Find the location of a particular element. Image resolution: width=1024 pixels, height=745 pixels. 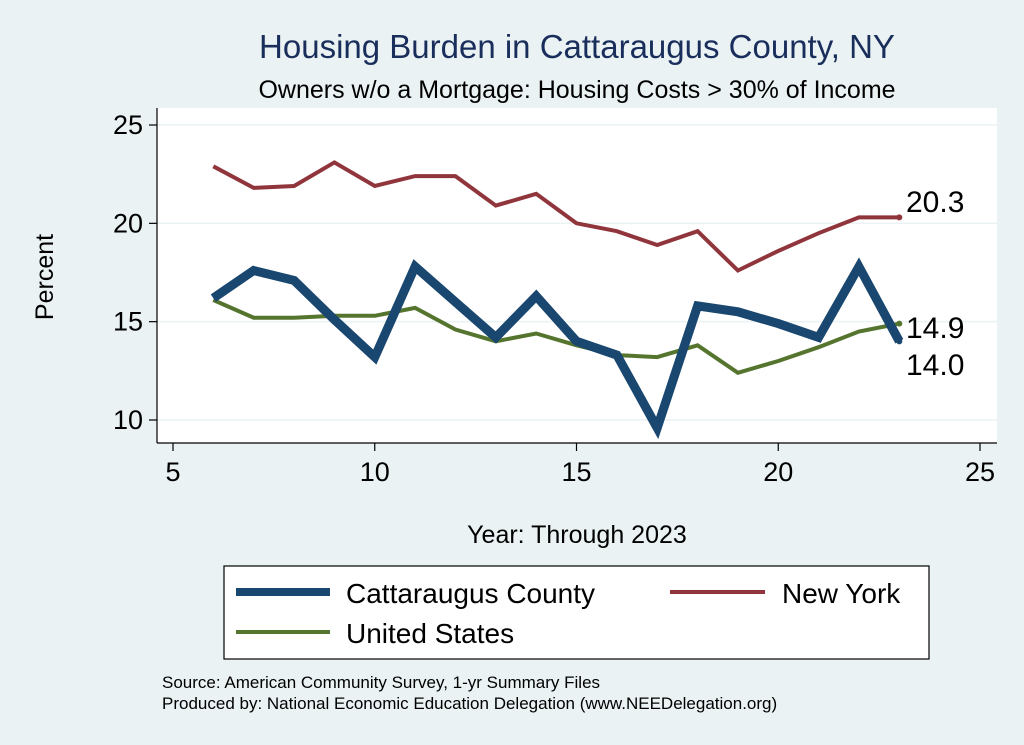

end-label-united-states: 14.9 is located at coordinates (935, 328).